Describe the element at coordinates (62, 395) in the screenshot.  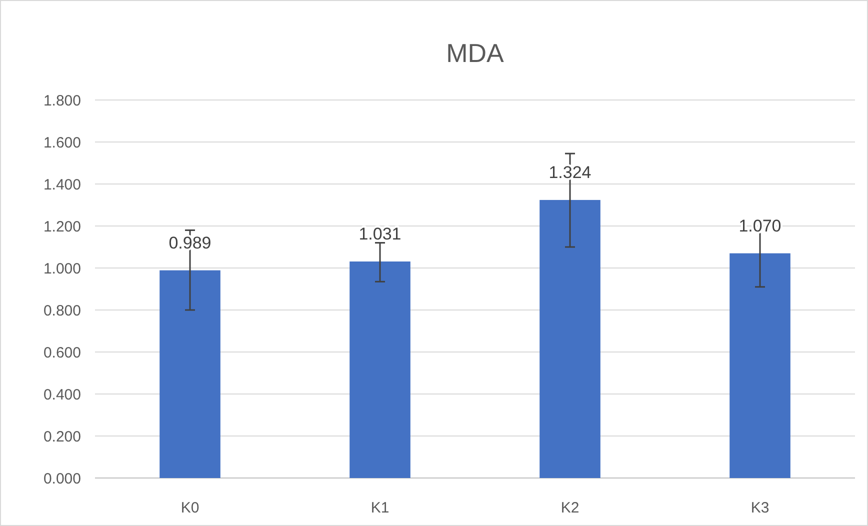
I see `y-tick-label: 0.400` at that location.